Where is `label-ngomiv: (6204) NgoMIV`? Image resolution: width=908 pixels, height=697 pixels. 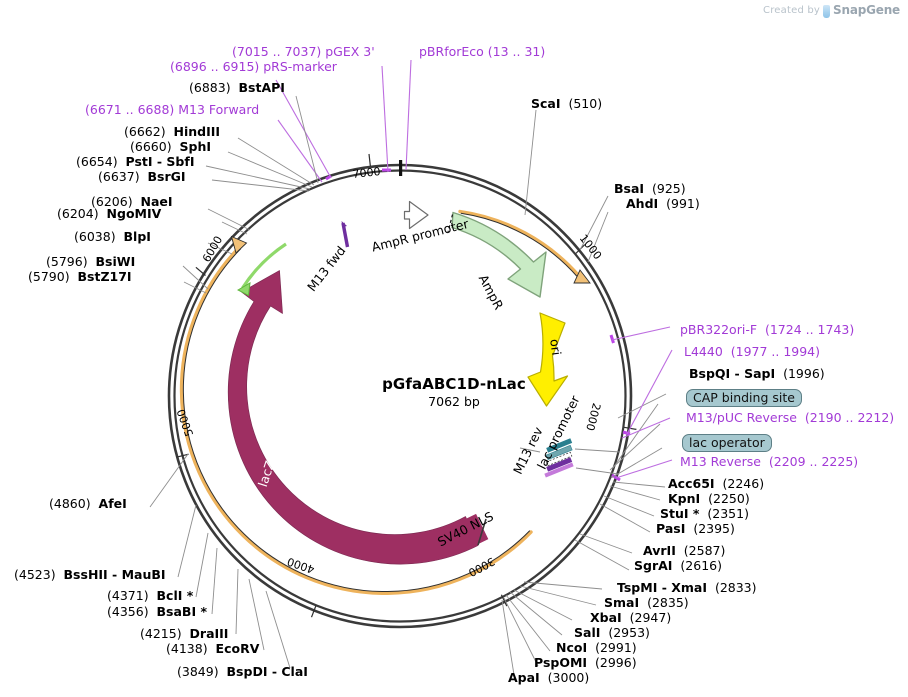 label-ngomiv: (6204) NgoMIV is located at coordinates (109, 213).